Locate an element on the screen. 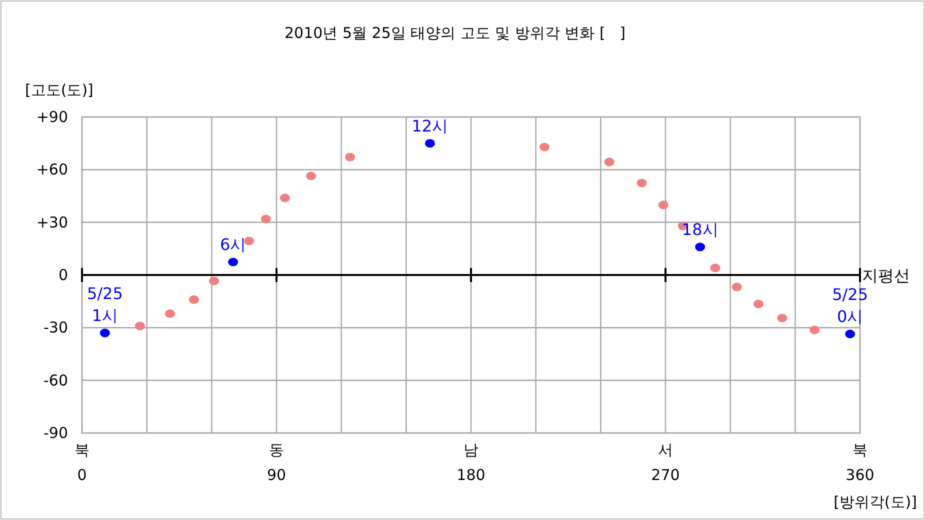 The image size is (925, 520). annotation: 18시 is located at coordinates (700, 229).